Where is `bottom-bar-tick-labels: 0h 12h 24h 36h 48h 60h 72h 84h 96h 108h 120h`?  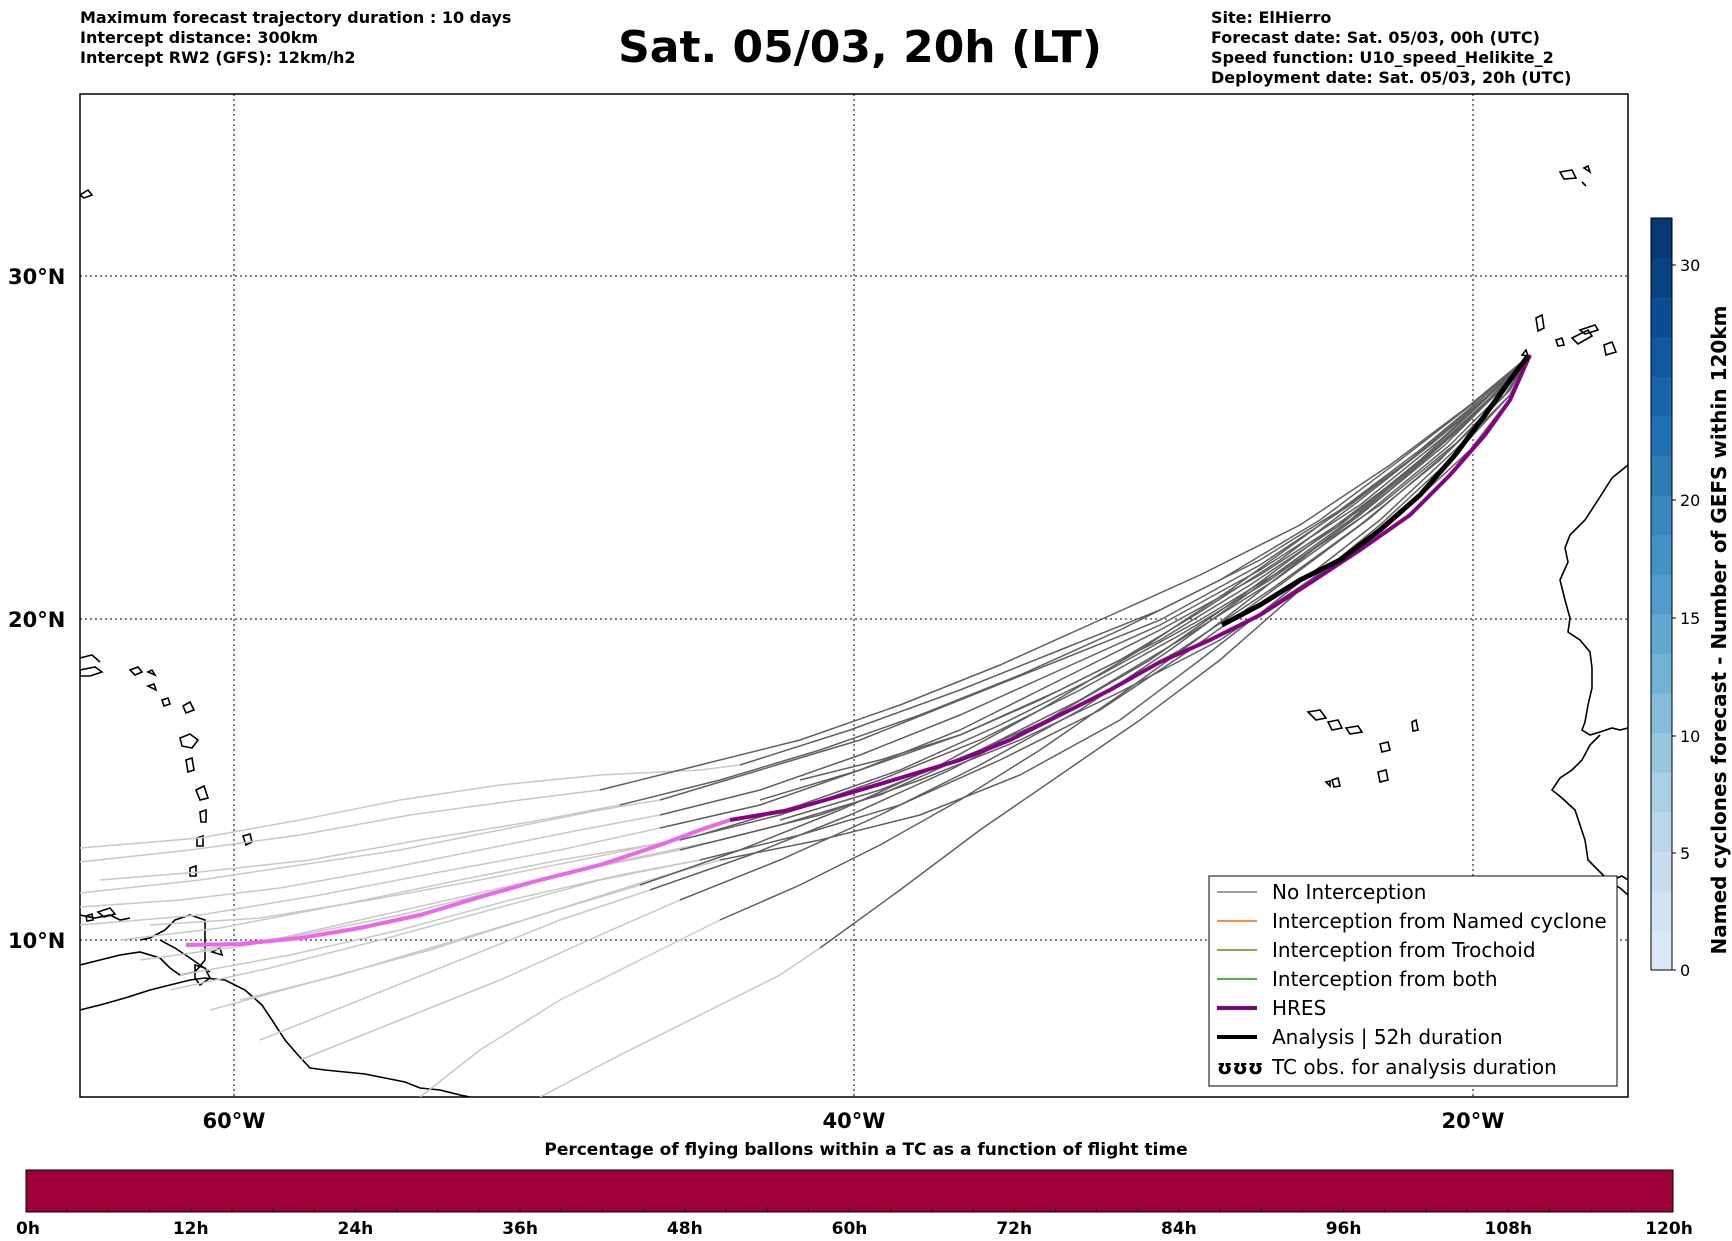 bottom-bar-tick-labels: 0h 12h 24h 36h 48h 60h 72h 84h 96h 108h 120h is located at coordinates (854, 1229).